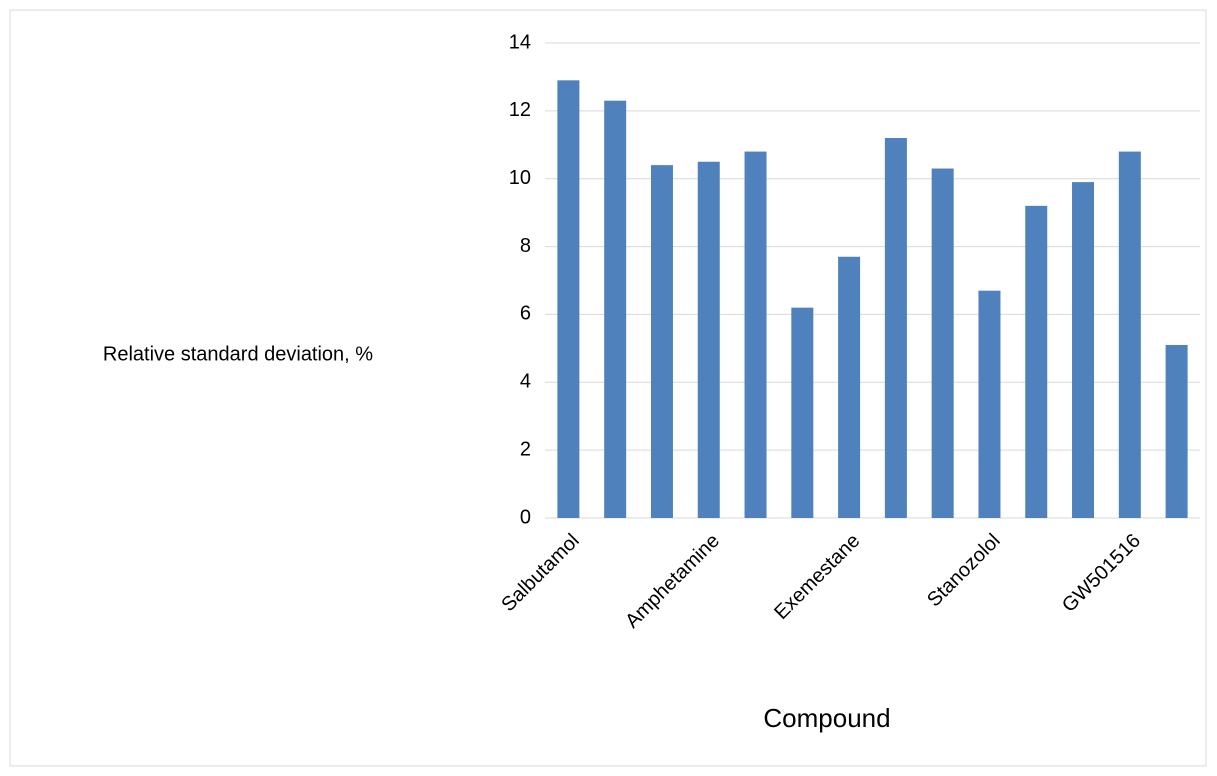 The height and width of the screenshot is (776, 1217). What do you see at coordinates (525, 382) in the screenshot?
I see `y-tick-label: 4` at bounding box center [525, 382].